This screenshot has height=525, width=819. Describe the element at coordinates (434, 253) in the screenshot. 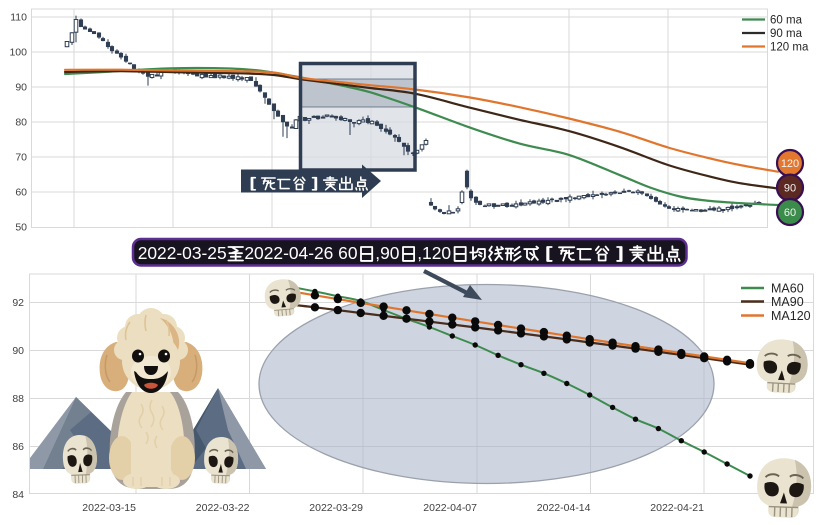

I see `svg-text: ,120` at that location.